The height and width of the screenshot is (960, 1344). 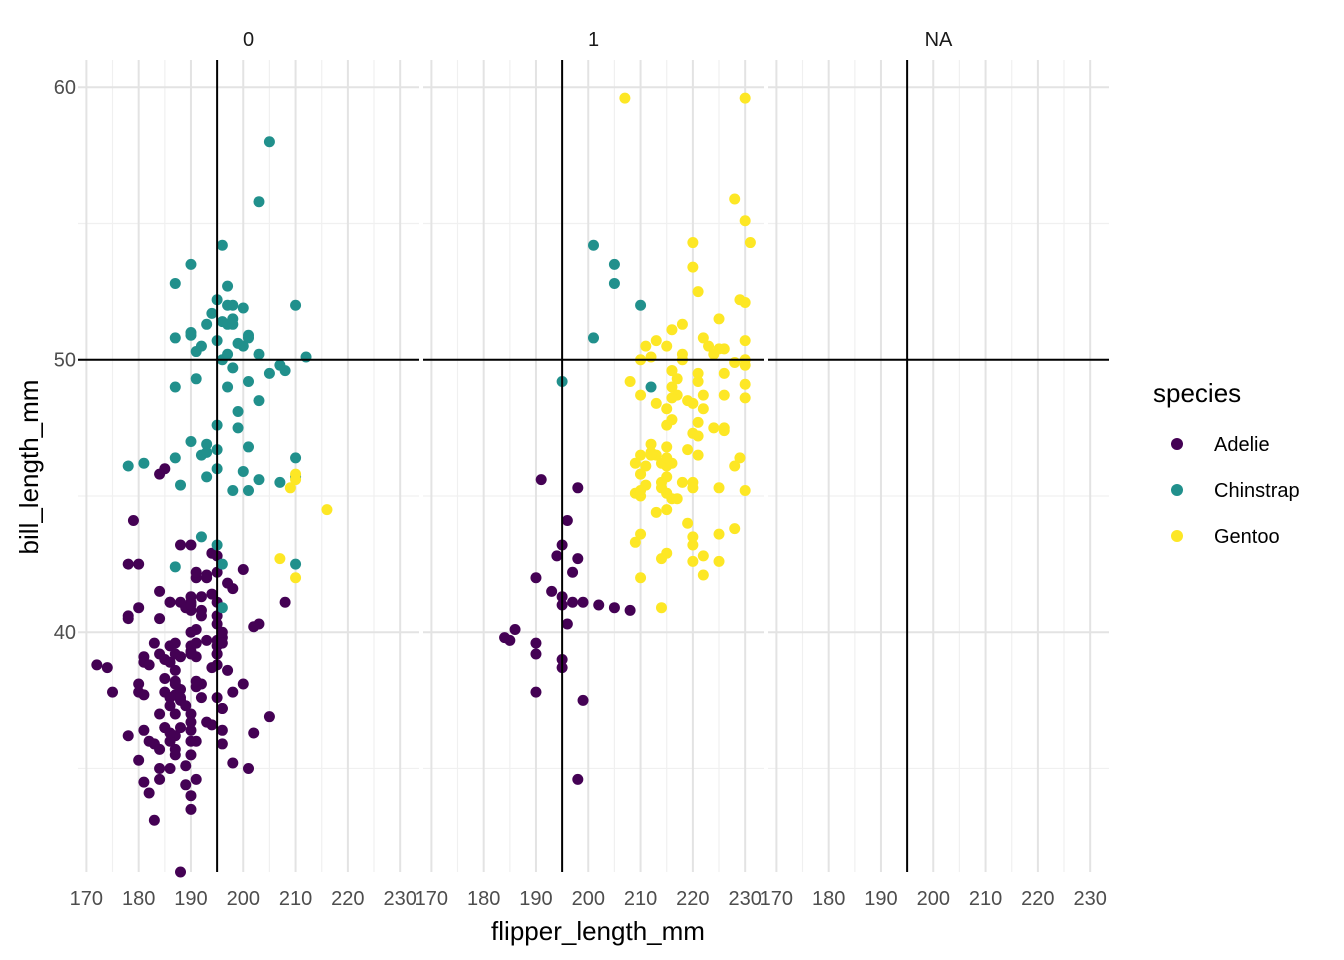 I want to click on legend-label-adelie: Adelie, so click(x=1242, y=445).